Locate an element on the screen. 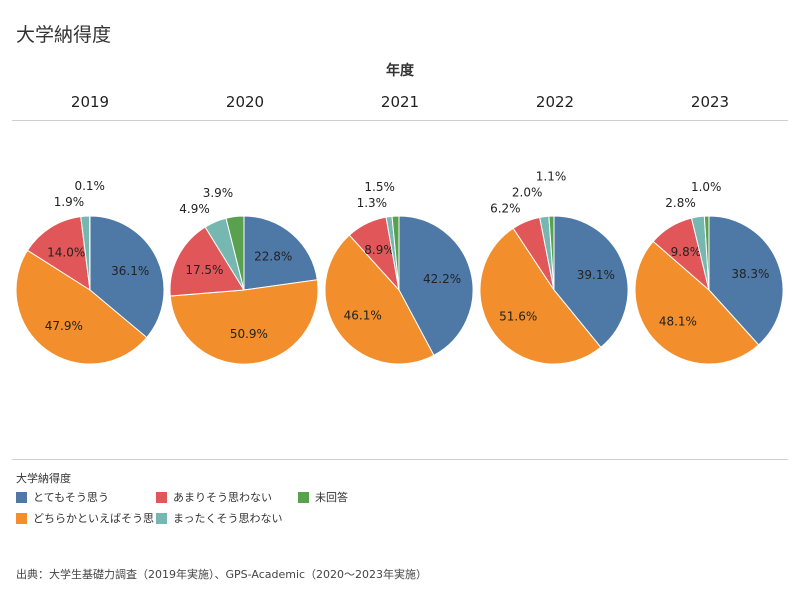  chart-bottom-divider is located at coordinates (400, 459).